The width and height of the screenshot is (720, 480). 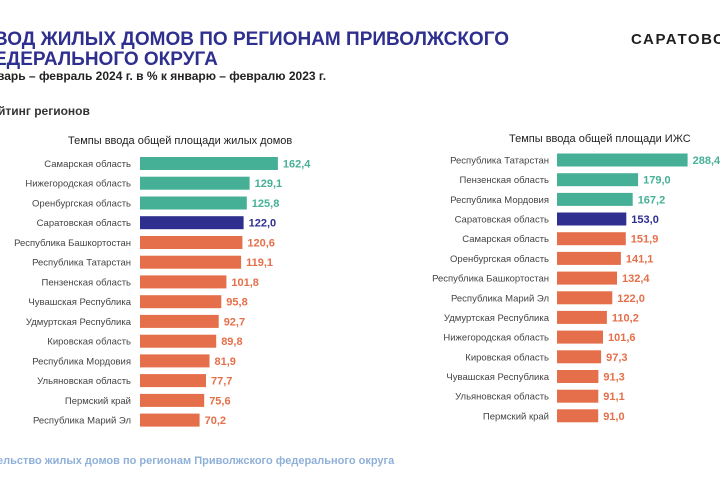 What do you see at coordinates (625, 318) in the screenshot?
I see `value-label: 110,2` at bounding box center [625, 318].